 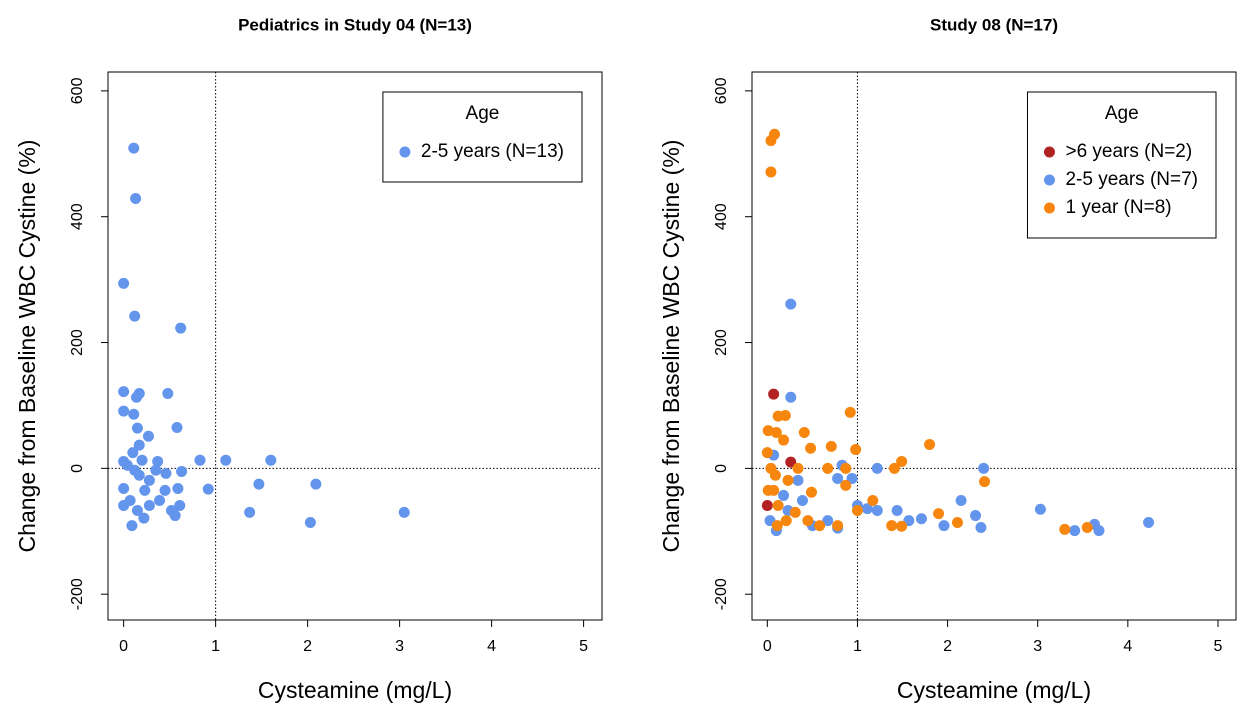 What do you see at coordinates (994, 24) in the screenshot?
I see `chart-title: Study 08 (N=17)` at bounding box center [994, 24].